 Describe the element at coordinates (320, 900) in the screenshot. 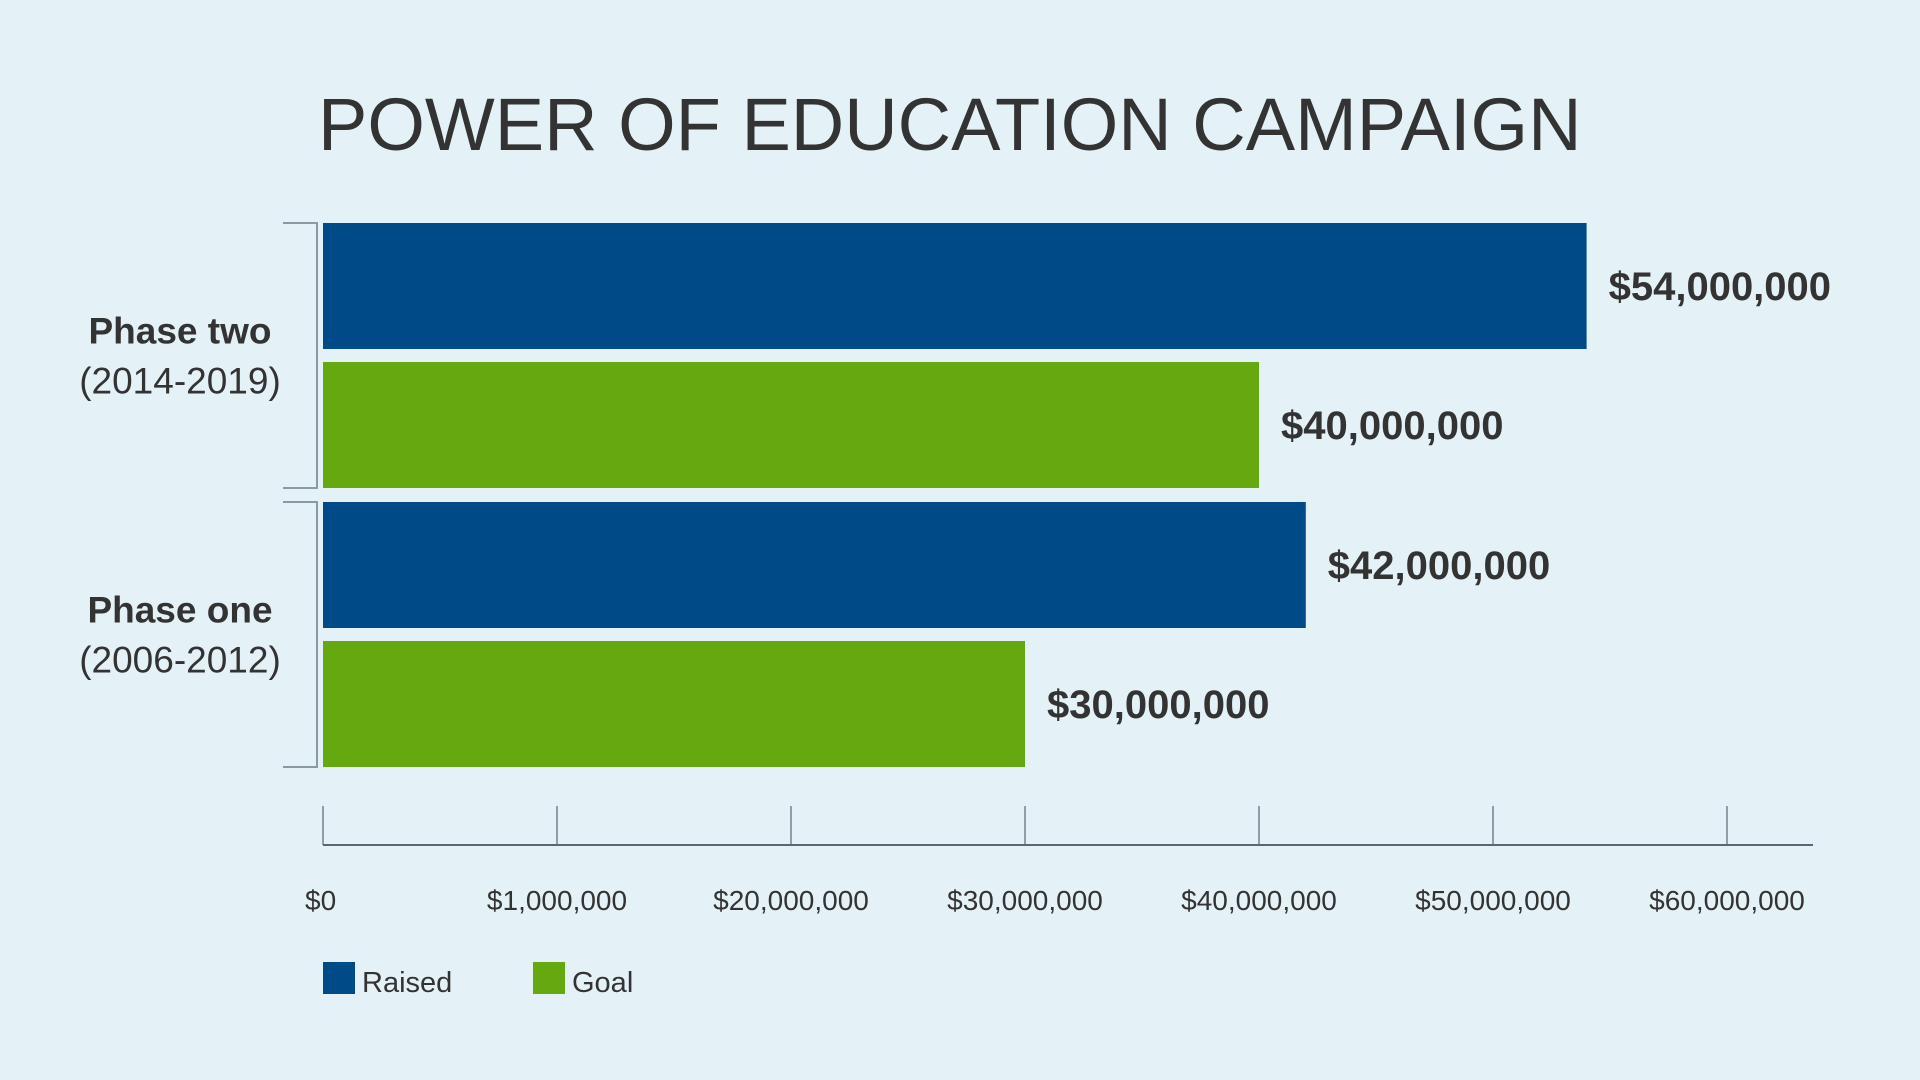

I see `x-tick-label: $0` at that location.